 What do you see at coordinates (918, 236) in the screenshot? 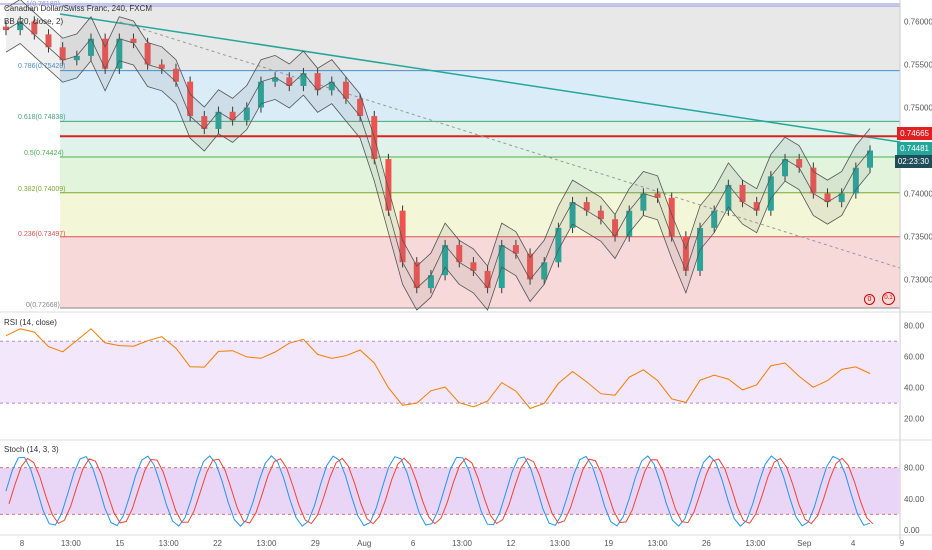
I see `price-tick-label: 0.73500` at bounding box center [918, 236].